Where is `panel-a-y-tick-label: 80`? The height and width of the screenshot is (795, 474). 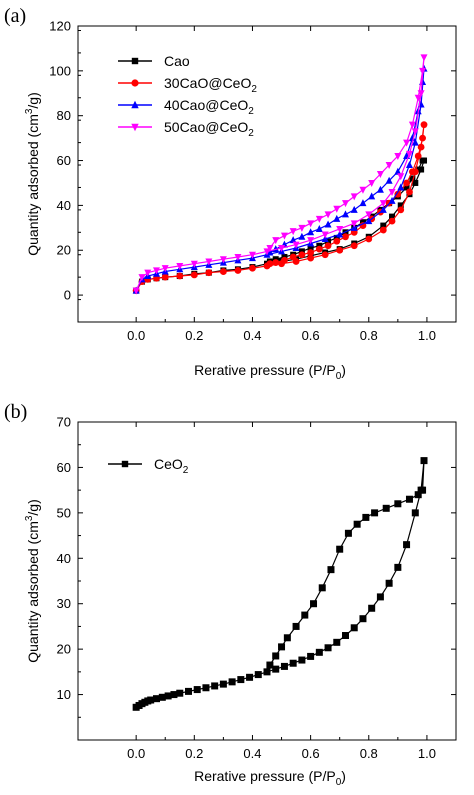
panel-a-y-tick-label: 80 is located at coordinates (64, 115).